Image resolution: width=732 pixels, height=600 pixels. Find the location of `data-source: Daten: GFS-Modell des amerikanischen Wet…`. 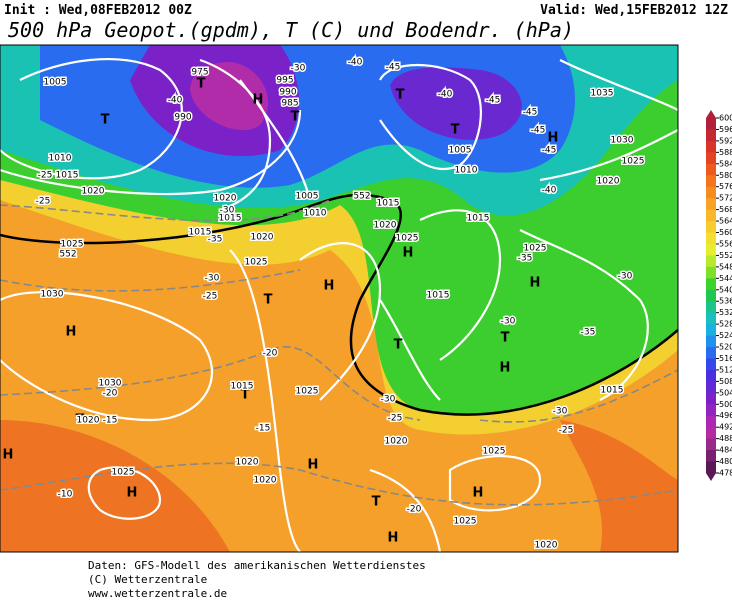

data-source: Daten: GFS-Modell des amerikanischen Wet… is located at coordinates (257, 565).